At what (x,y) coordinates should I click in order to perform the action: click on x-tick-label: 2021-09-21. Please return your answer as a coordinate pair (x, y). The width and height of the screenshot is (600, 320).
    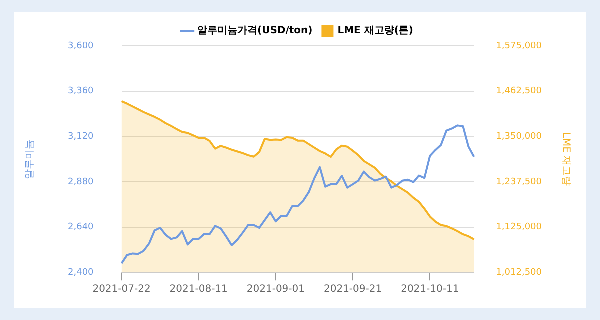
    Looking at the image, I should click on (353, 290).